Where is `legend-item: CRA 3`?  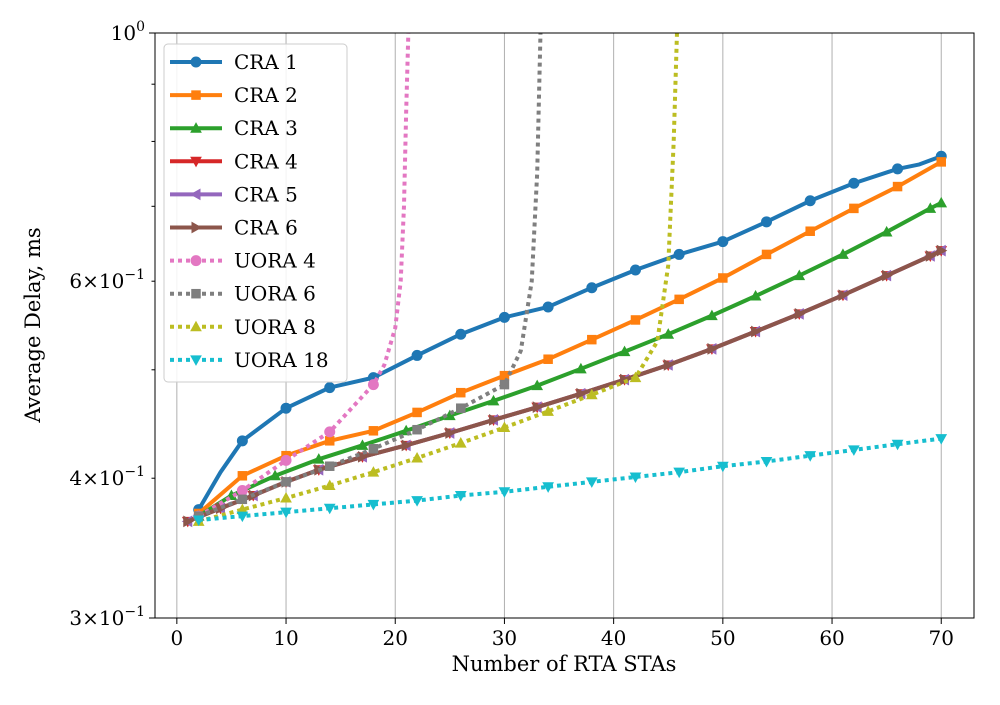
legend-item: CRA 3 is located at coordinates (234, 128).